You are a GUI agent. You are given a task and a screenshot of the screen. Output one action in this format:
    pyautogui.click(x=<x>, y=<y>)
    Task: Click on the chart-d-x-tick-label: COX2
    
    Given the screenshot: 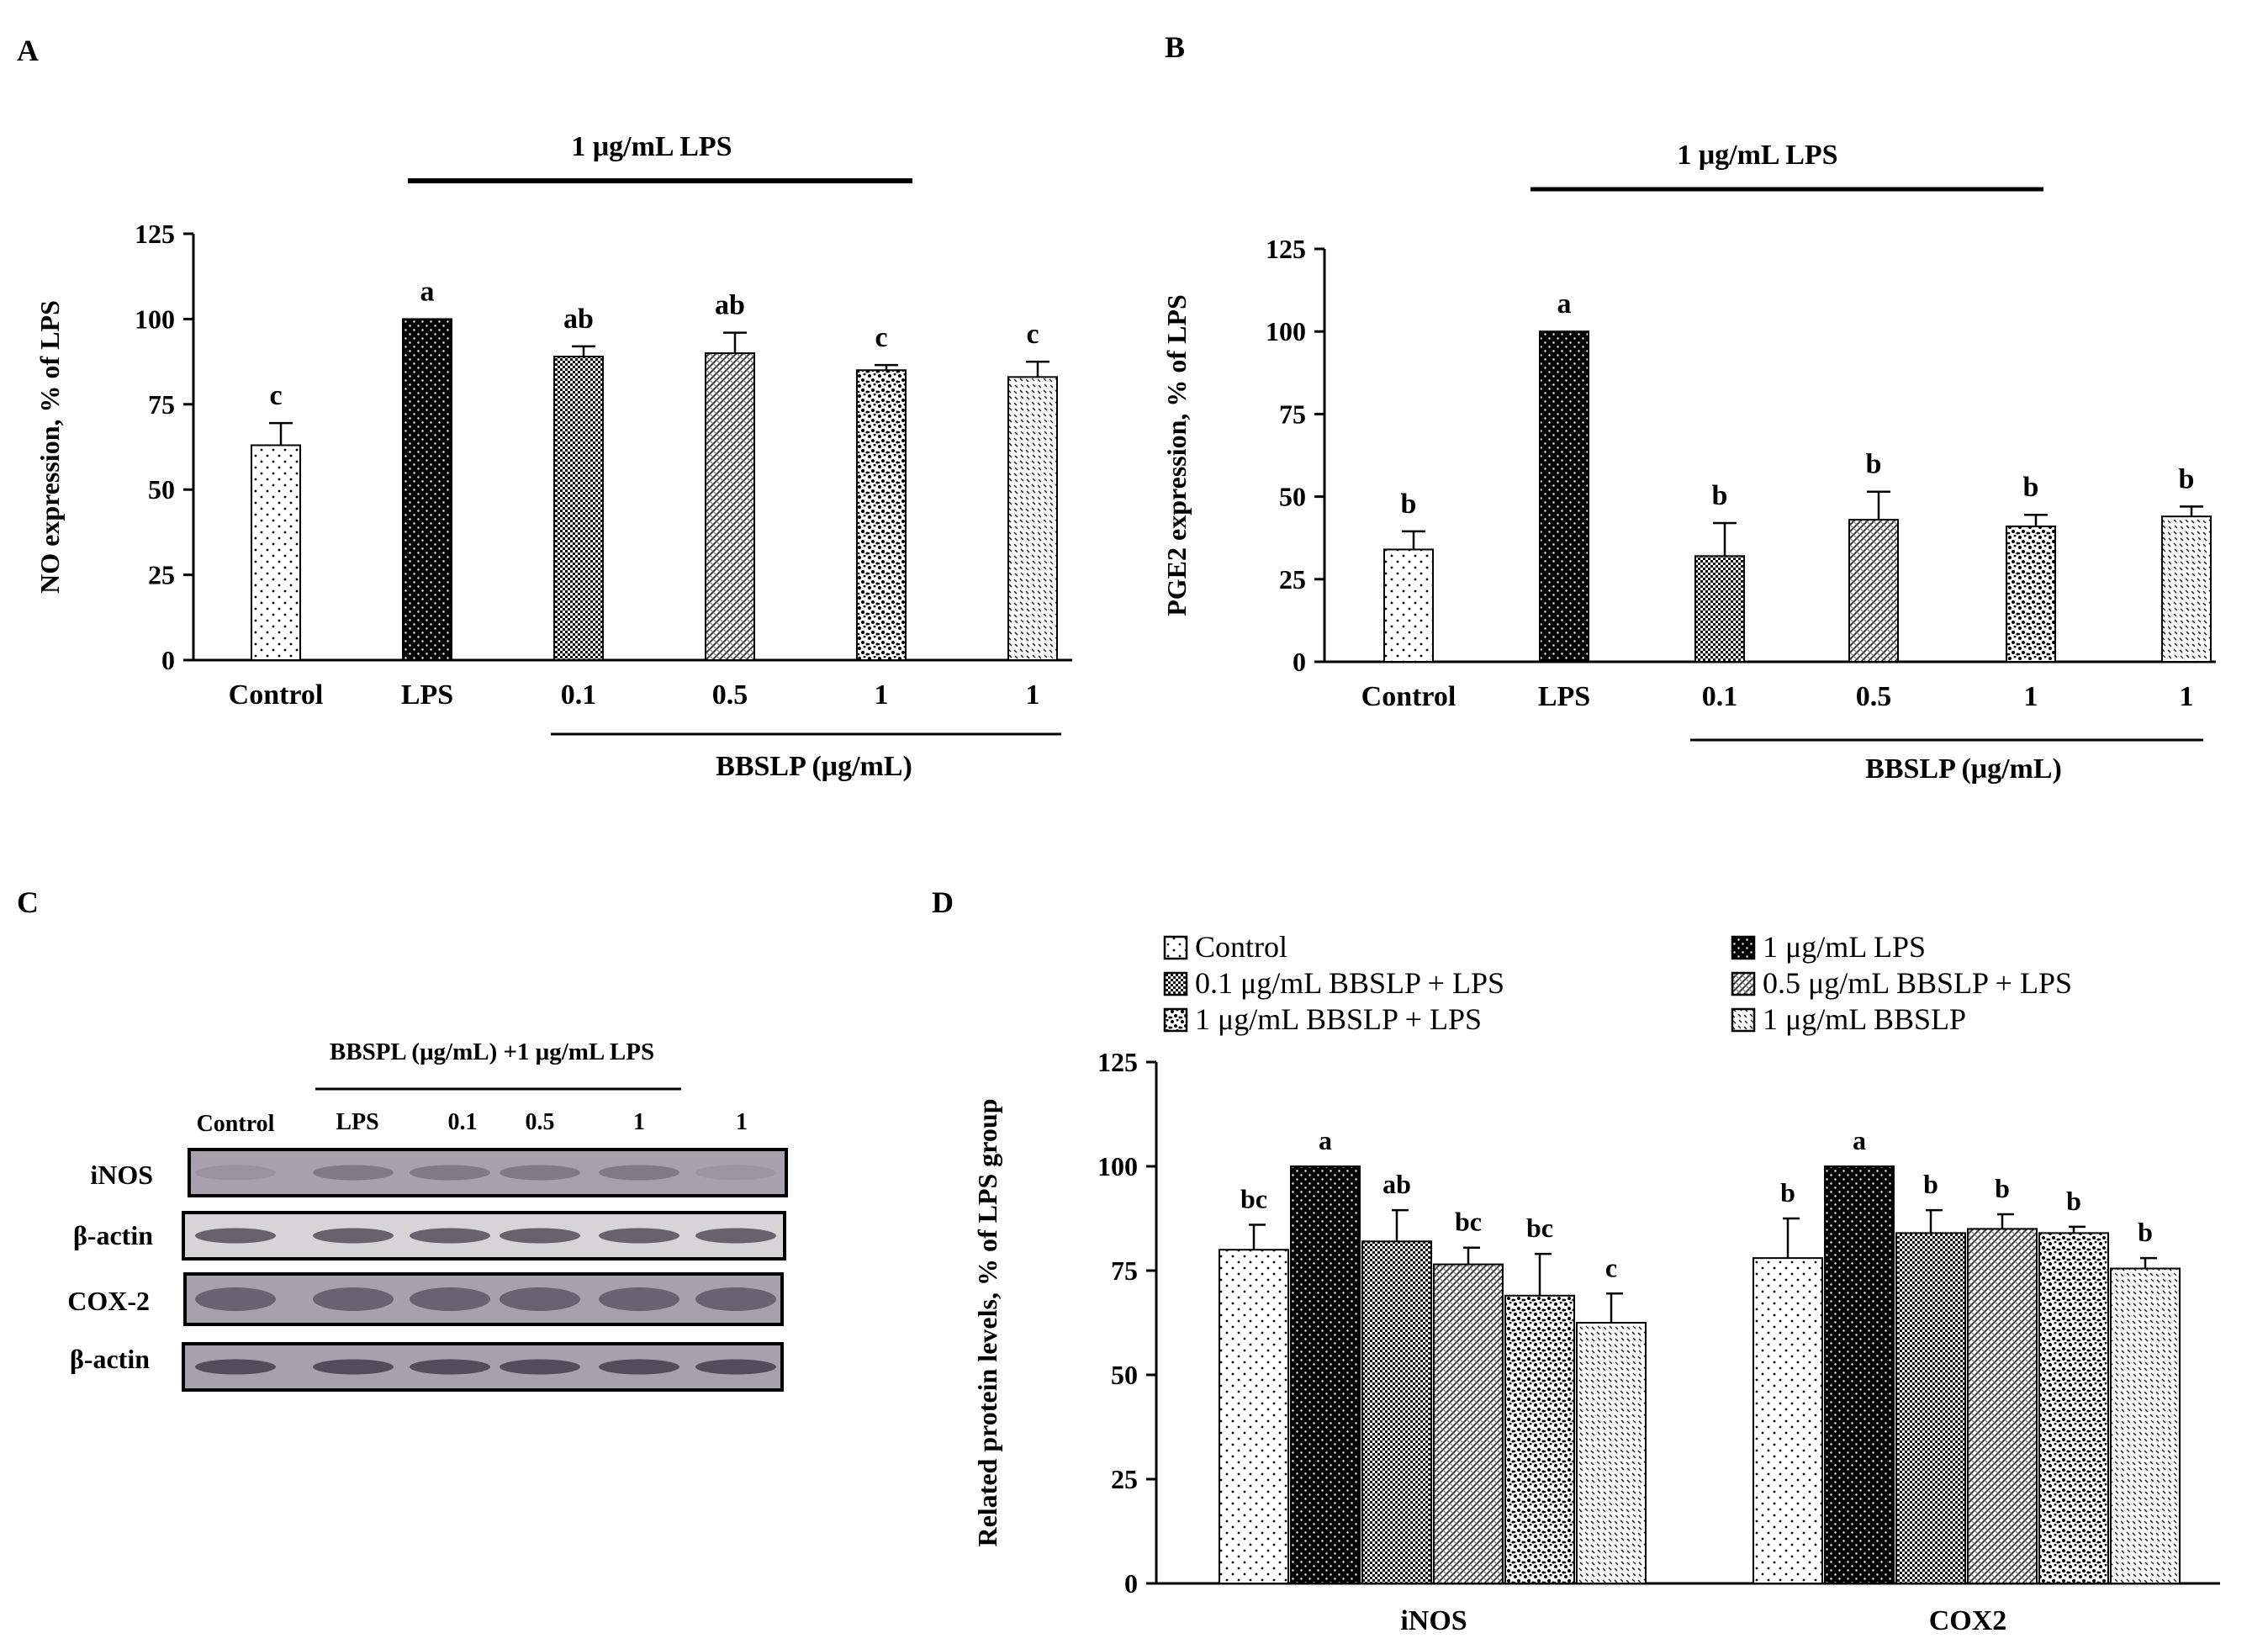 What is the action you would take?
    pyautogui.click(x=1968, y=1620)
    